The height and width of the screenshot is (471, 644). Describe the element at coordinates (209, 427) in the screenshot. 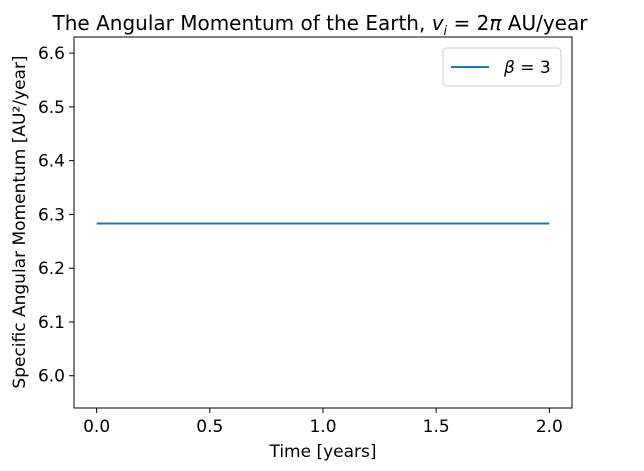

I see `x-tick-label: 0.5` at that location.